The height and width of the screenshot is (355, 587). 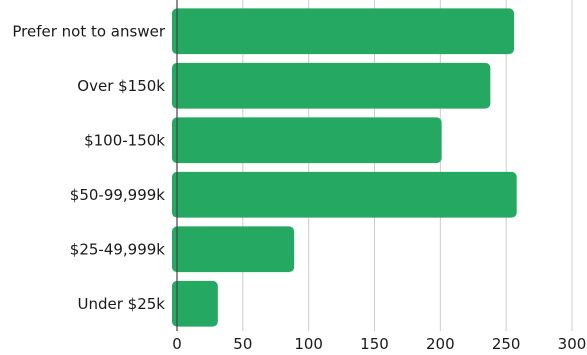 What do you see at coordinates (118, 195) in the screenshot?
I see `category-label: $50-99,999k` at bounding box center [118, 195].